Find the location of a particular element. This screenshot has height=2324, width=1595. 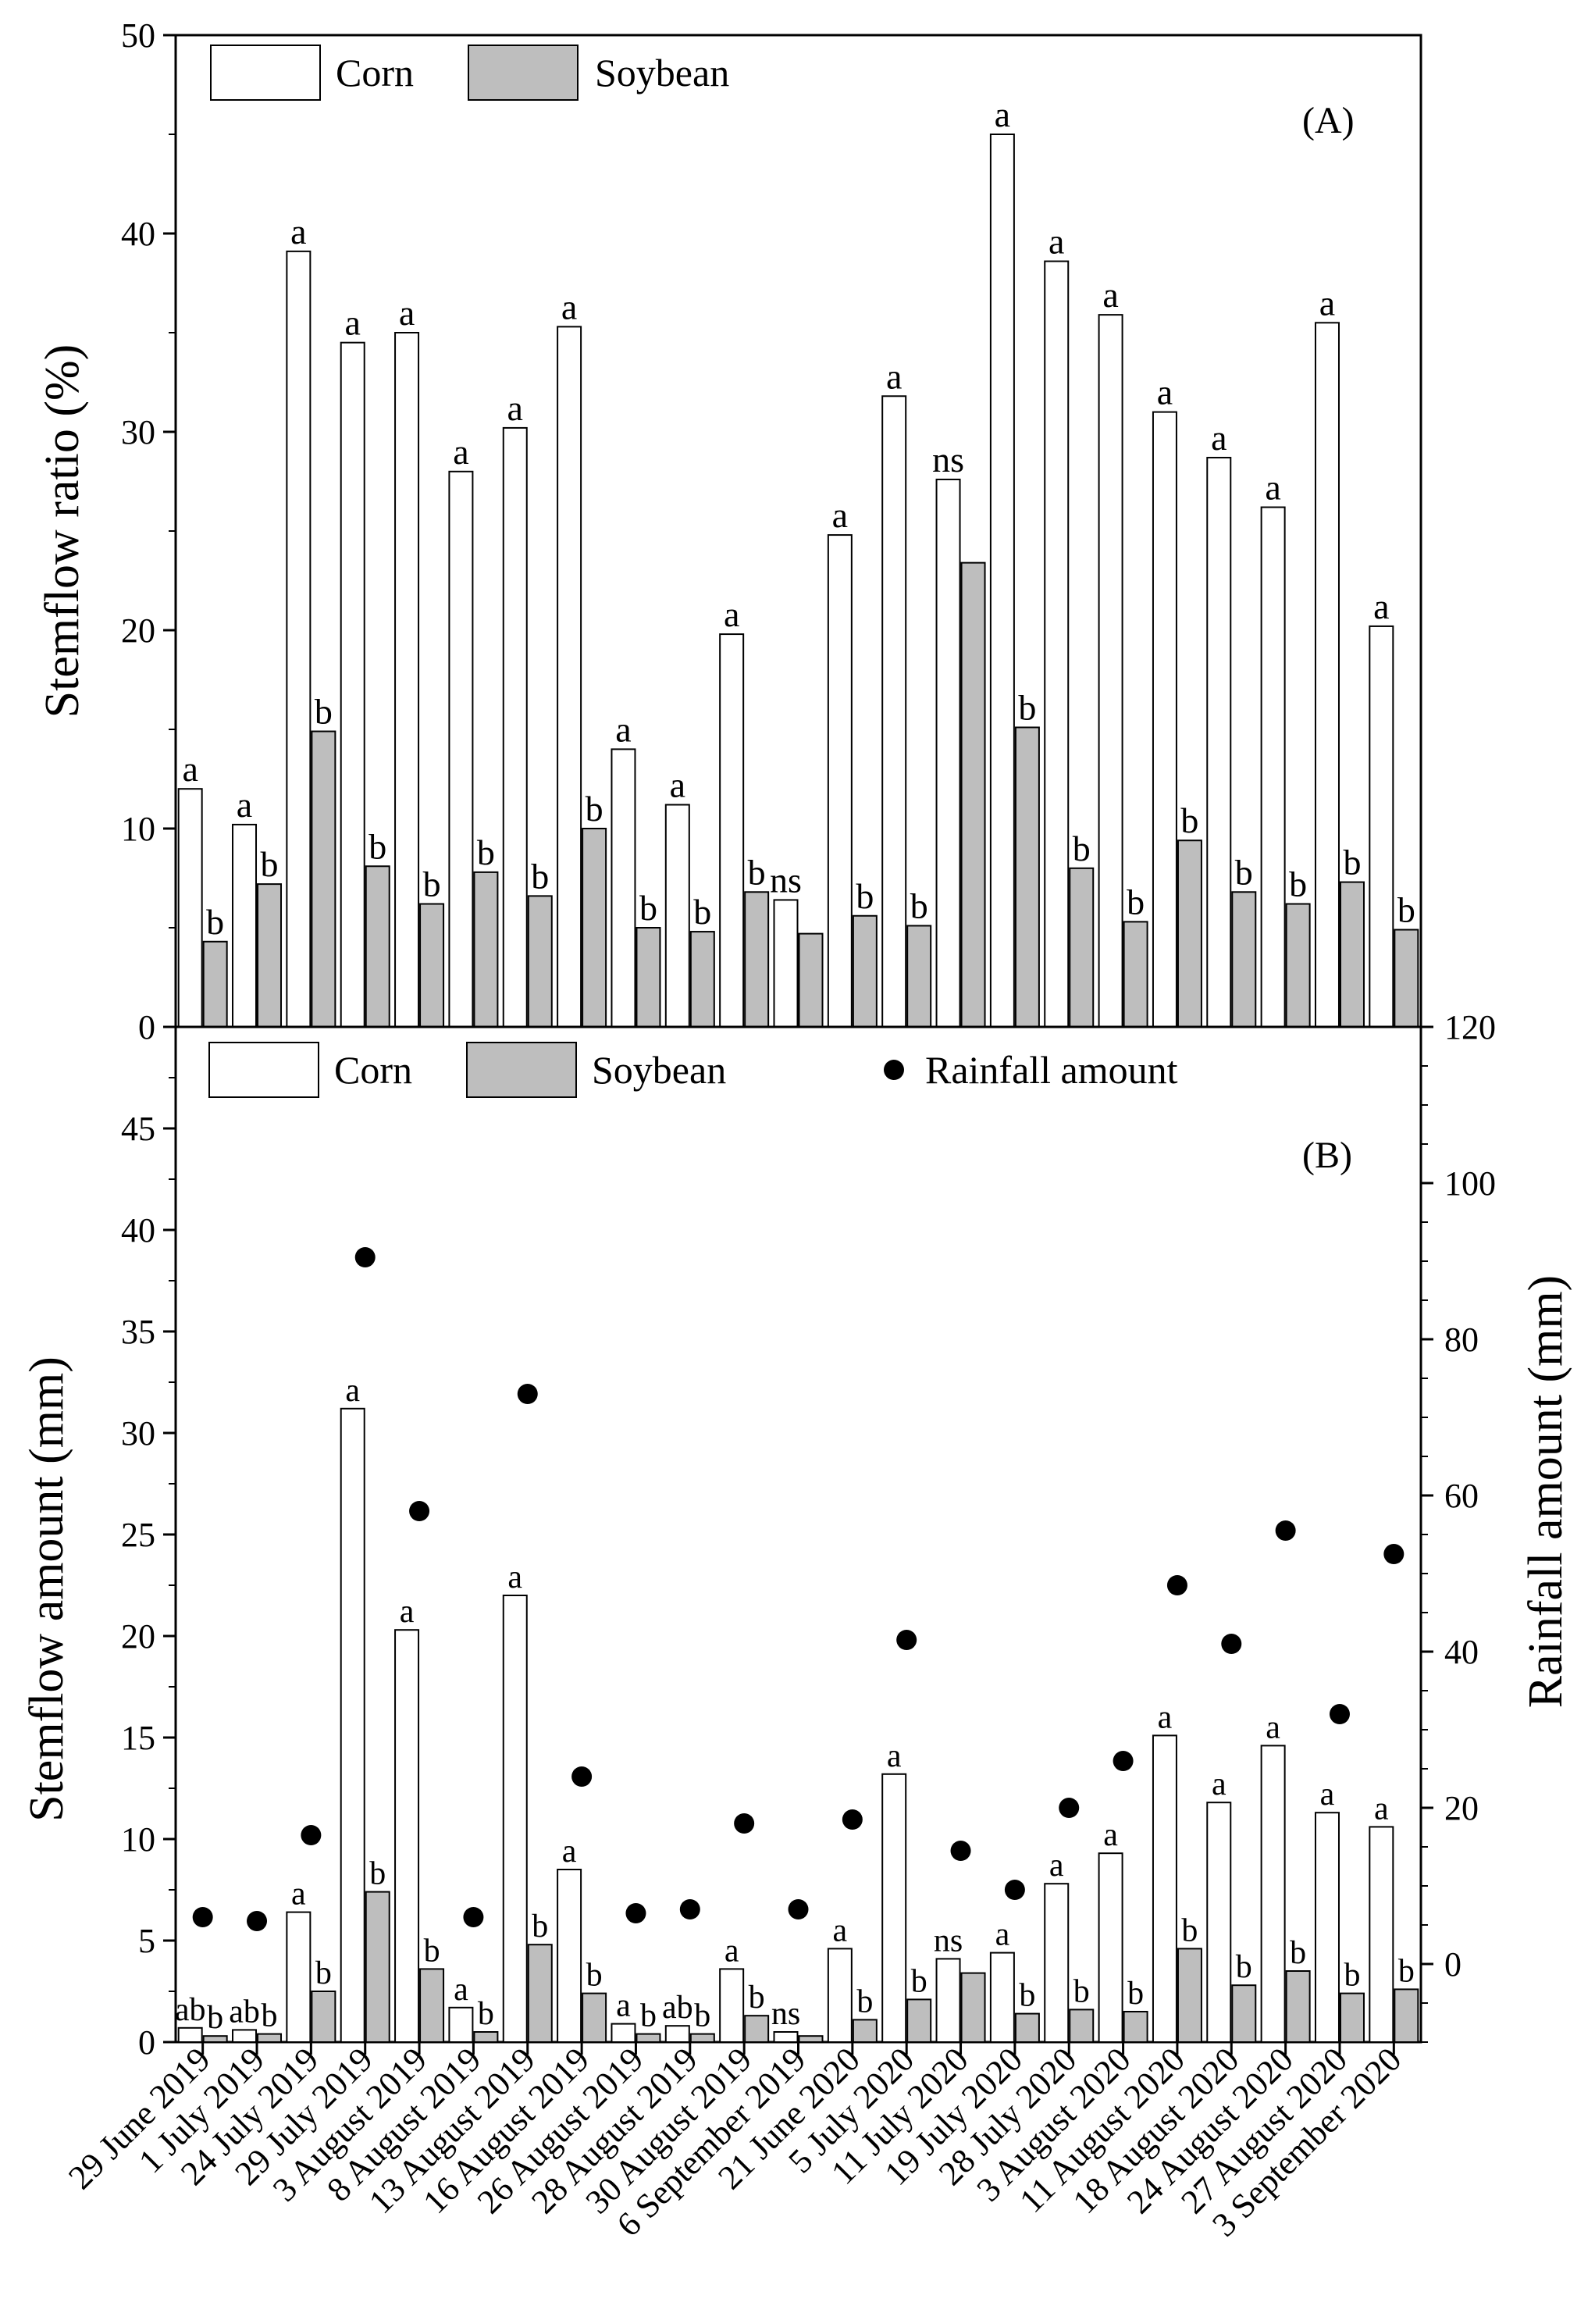

panel-a-label: (A) is located at coordinates (1328, 120).